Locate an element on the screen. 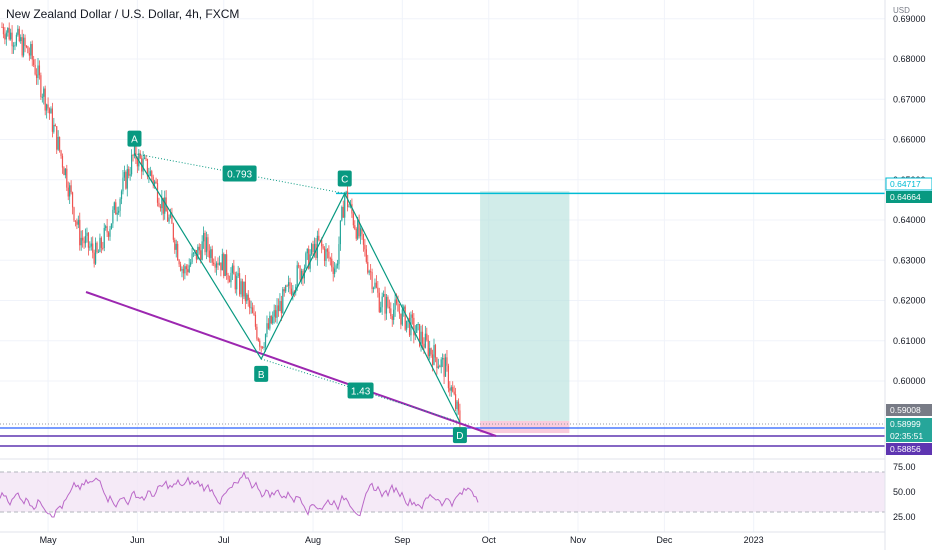  currency-label: USD is located at coordinates (901, 10).